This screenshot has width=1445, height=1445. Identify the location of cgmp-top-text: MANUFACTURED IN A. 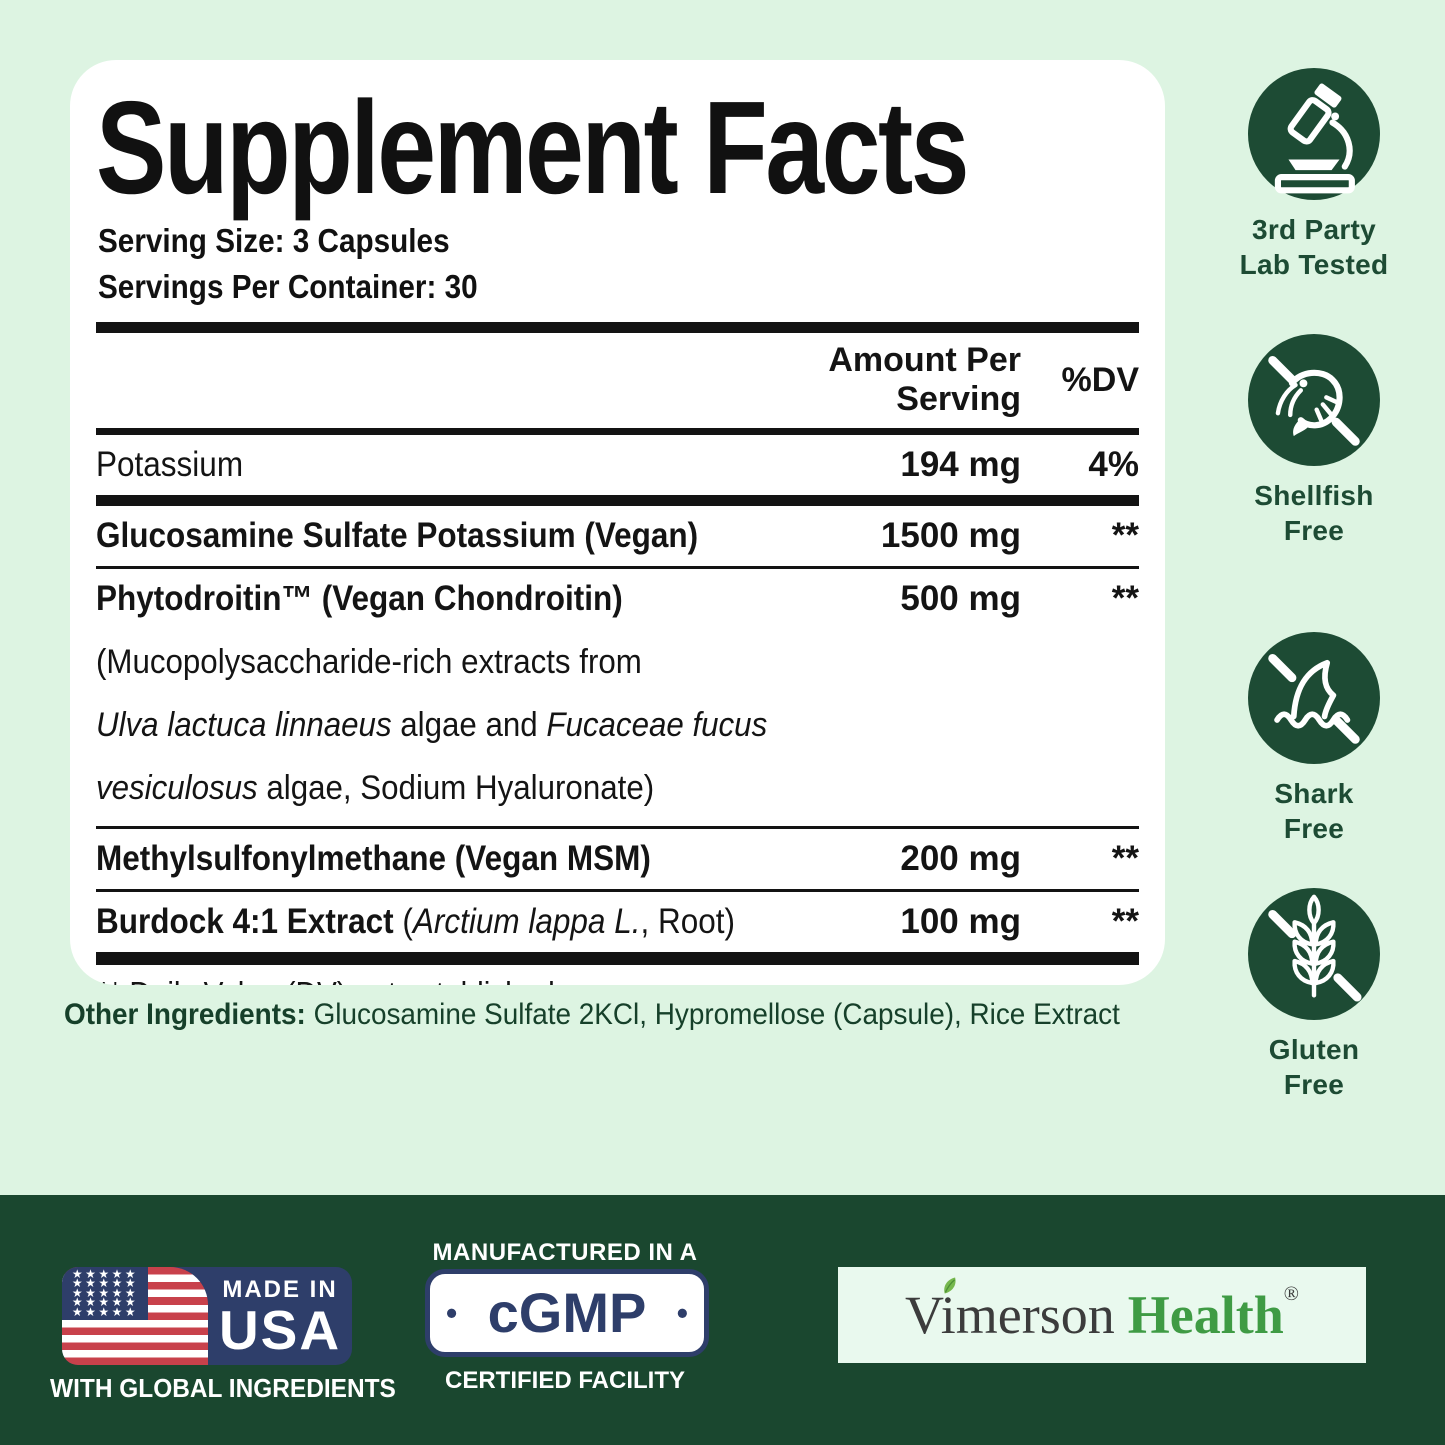
(565, 1252).